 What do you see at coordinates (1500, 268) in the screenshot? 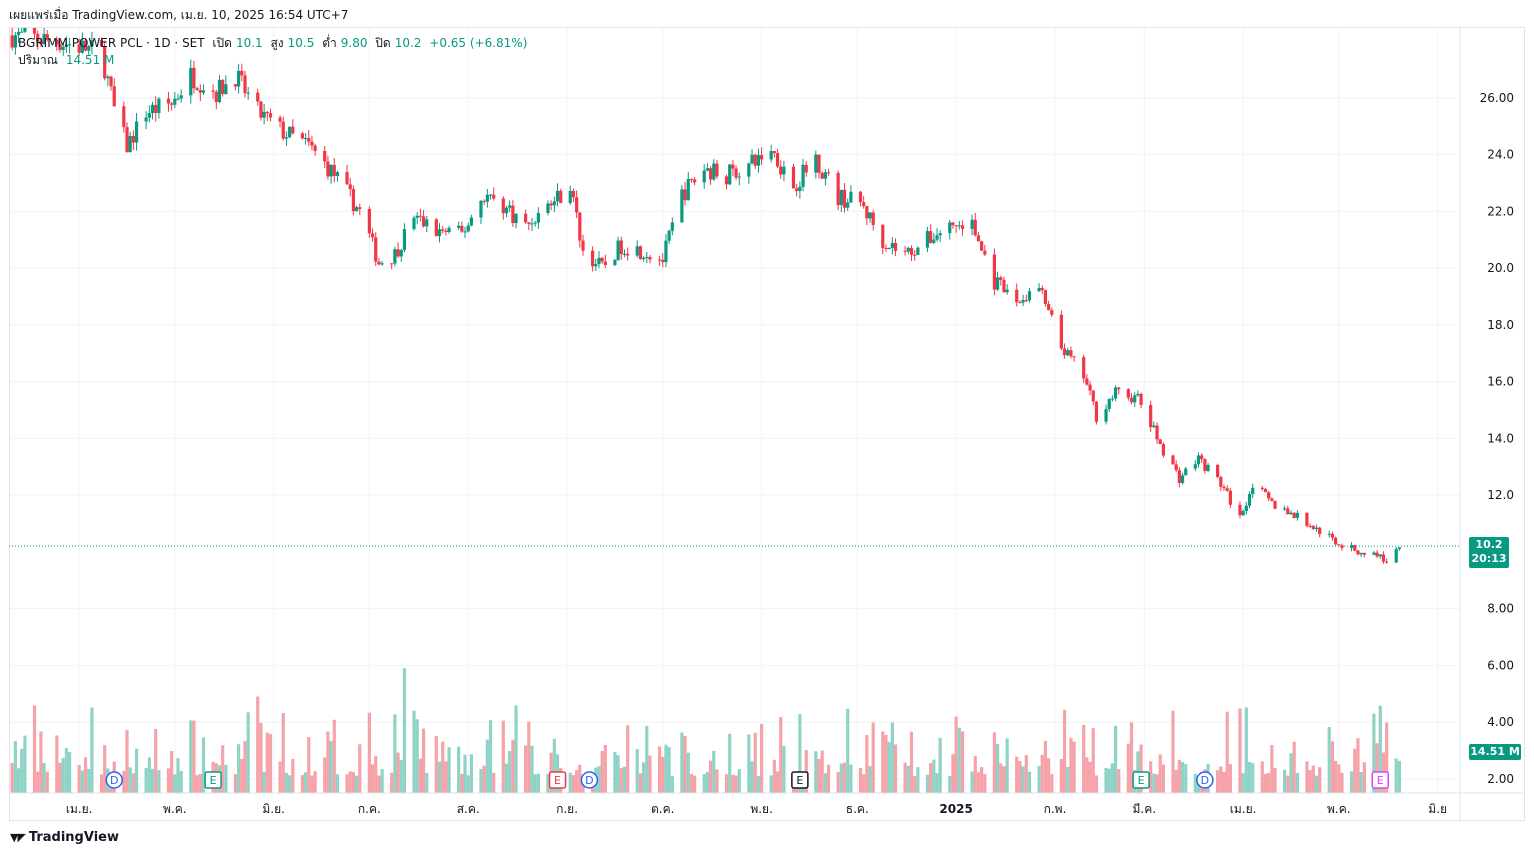
I see `y-tick-label: 20.0` at bounding box center [1500, 268].